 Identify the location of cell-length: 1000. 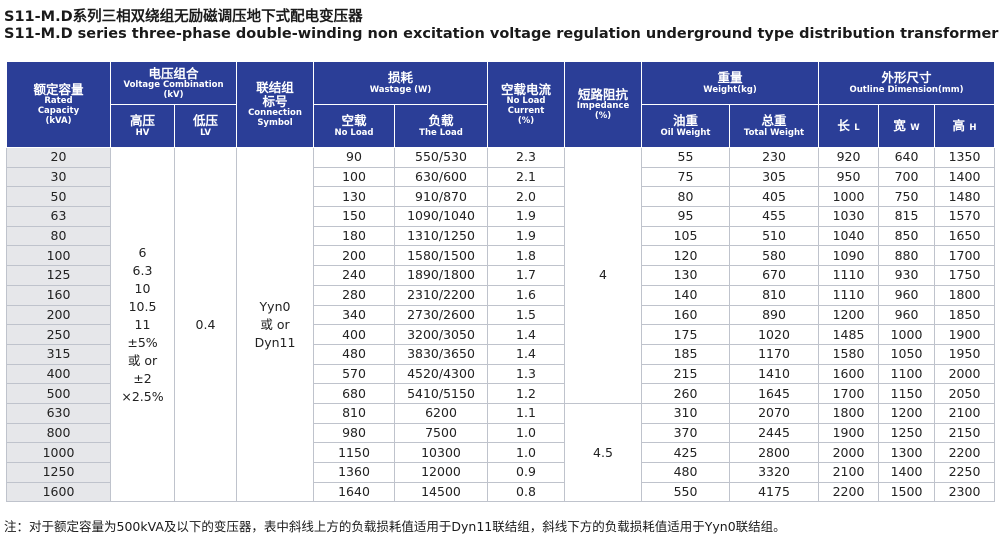
(848, 197).